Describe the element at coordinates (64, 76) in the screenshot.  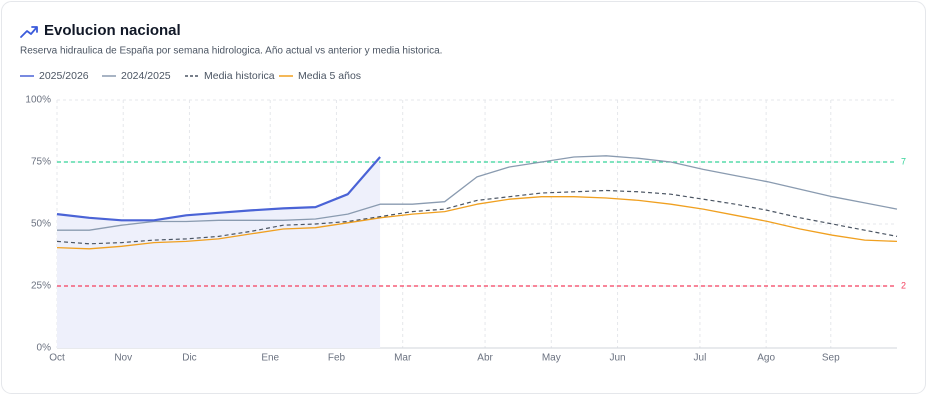
I see `legend-label: 2025/2026` at that location.